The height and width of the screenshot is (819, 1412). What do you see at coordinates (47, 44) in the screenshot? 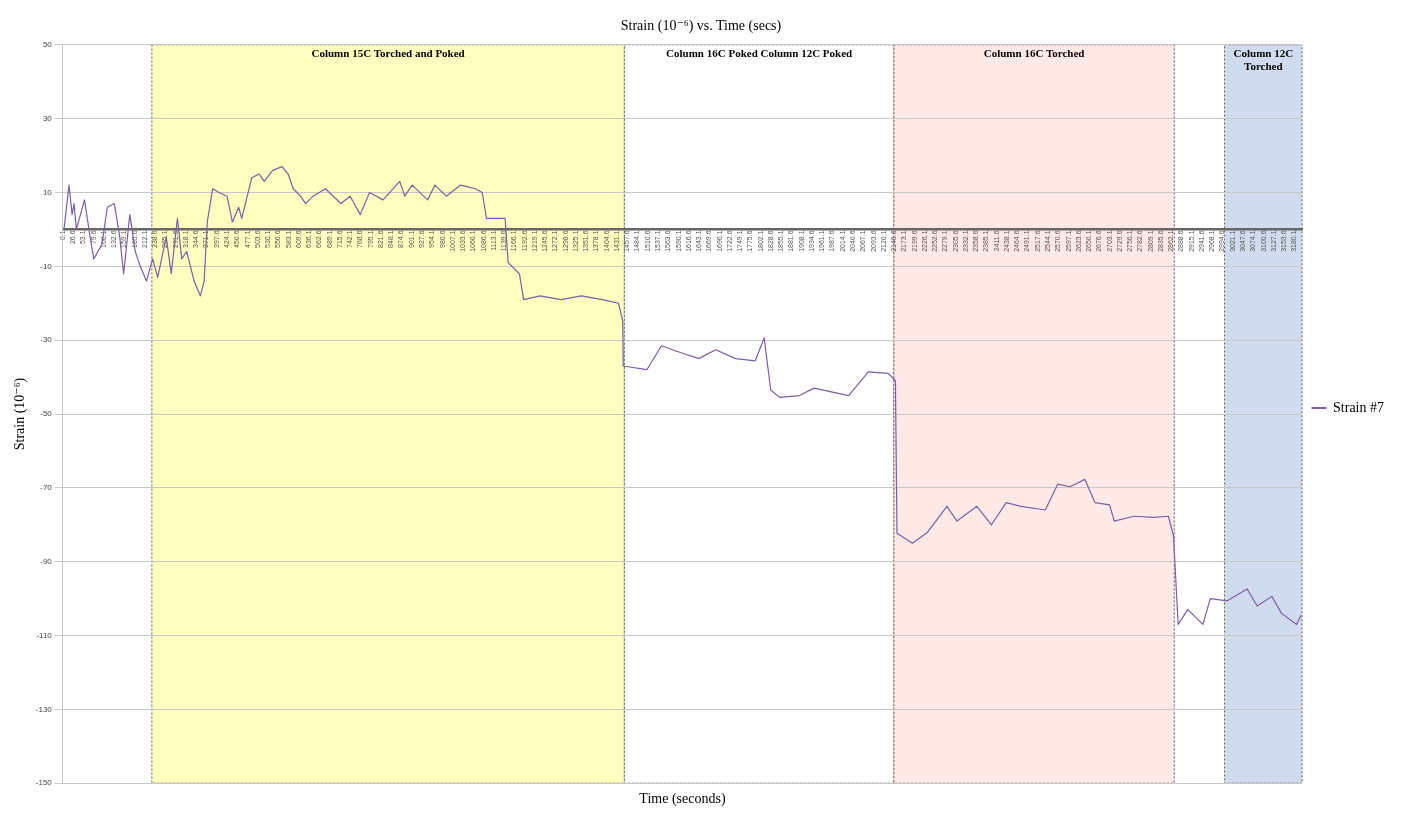
I see `y-tick-label: 50` at bounding box center [47, 44].